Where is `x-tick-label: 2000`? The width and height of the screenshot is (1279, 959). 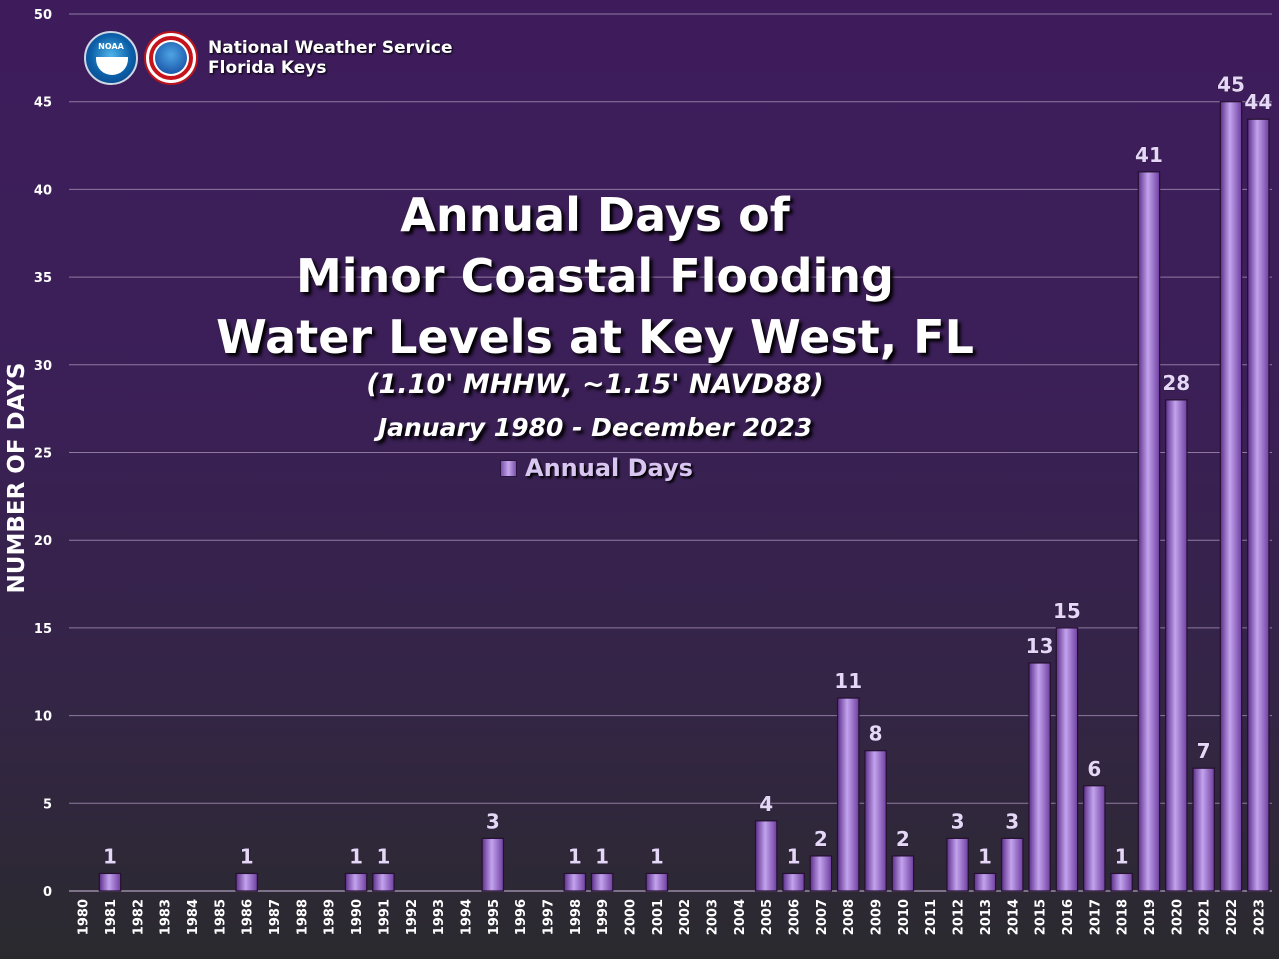 x-tick-label: 2000 is located at coordinates (630, 917).